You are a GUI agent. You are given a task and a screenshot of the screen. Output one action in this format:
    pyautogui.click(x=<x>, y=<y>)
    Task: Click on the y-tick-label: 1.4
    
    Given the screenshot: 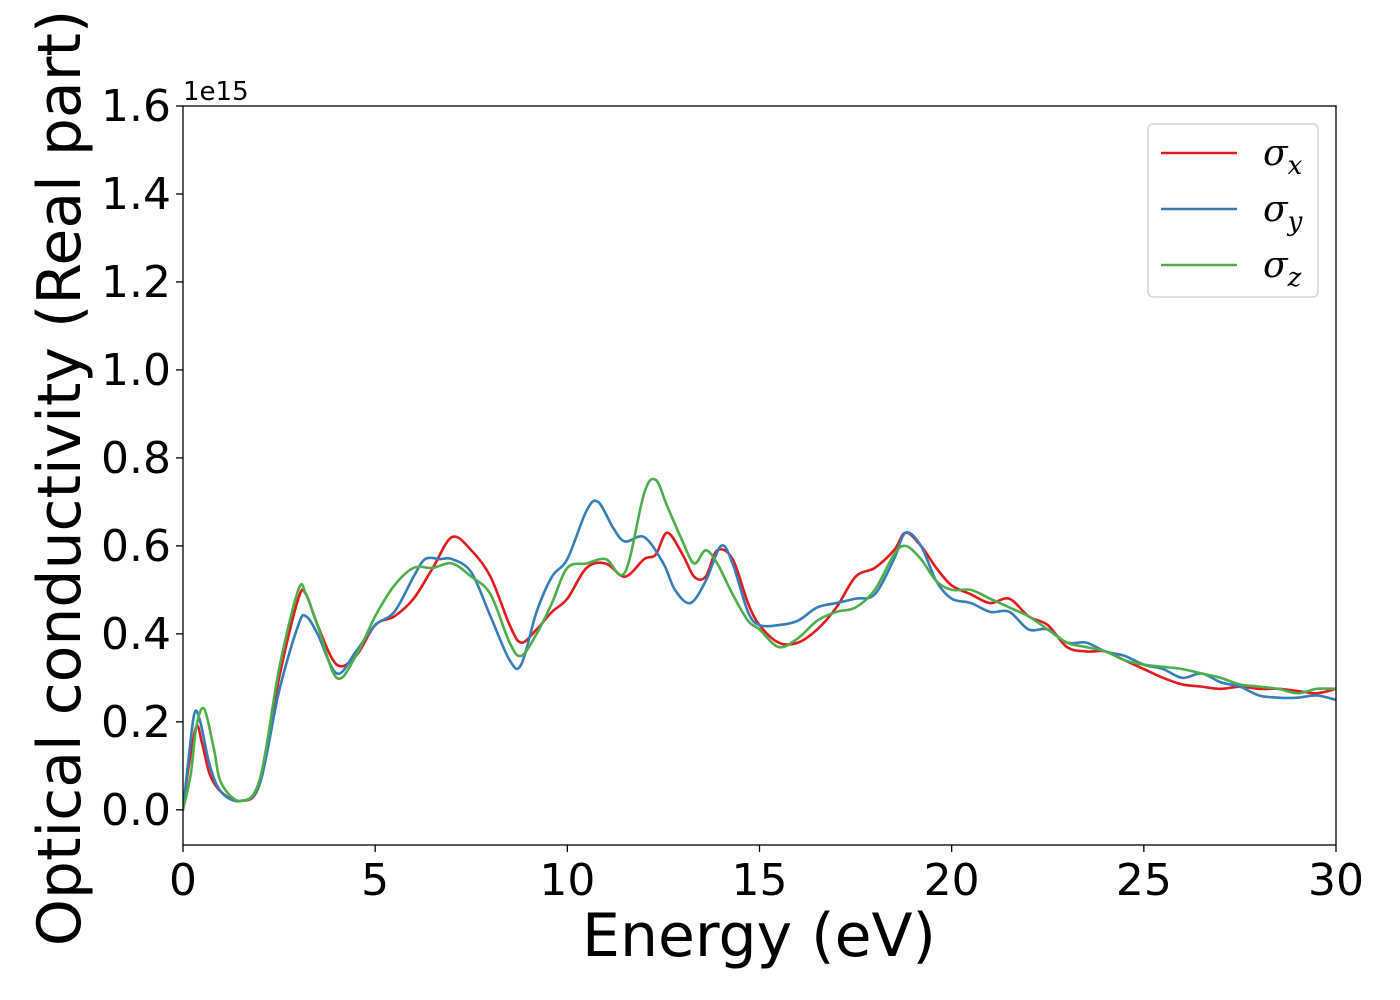 What is the action you would take?
    pyautogui.click(x=136, y=194)
    